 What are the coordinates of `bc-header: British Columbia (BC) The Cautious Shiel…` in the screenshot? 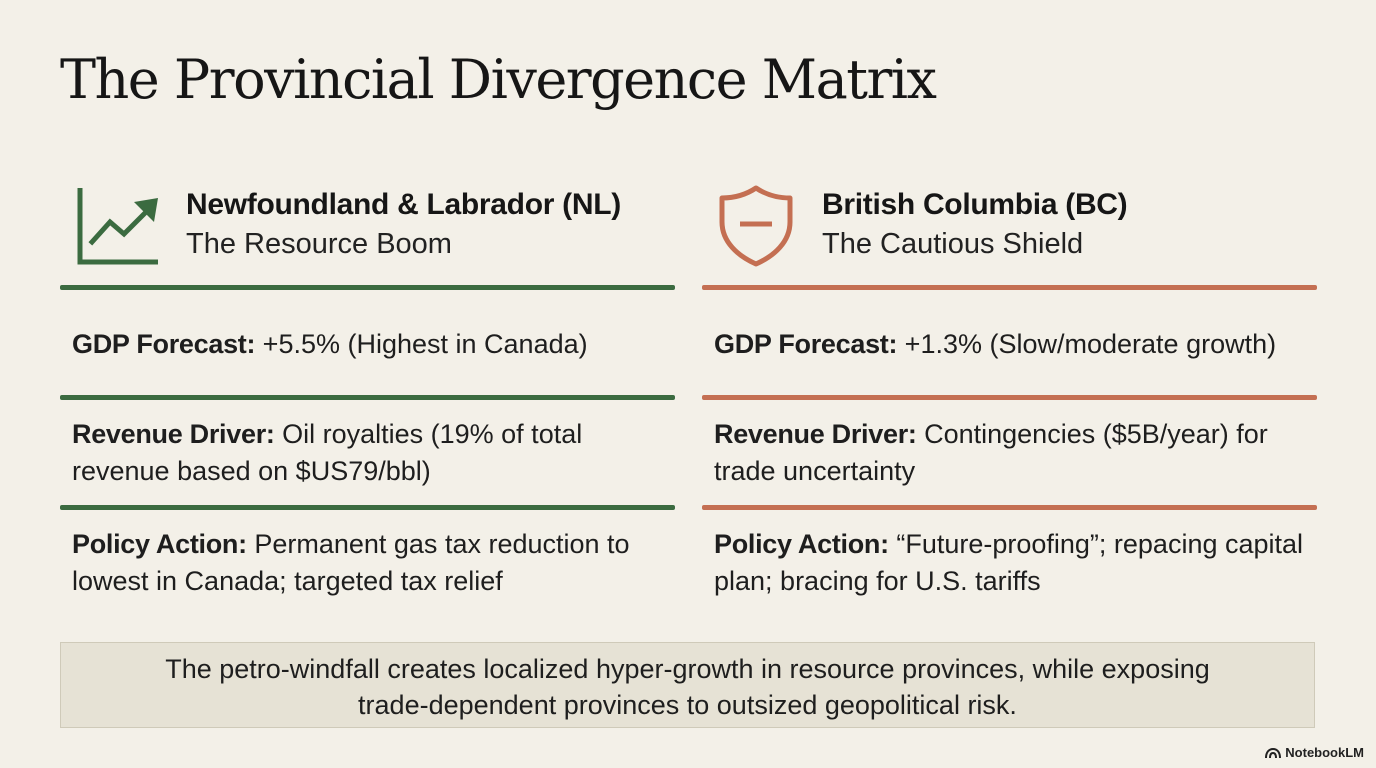 It's located at (1009, 232).